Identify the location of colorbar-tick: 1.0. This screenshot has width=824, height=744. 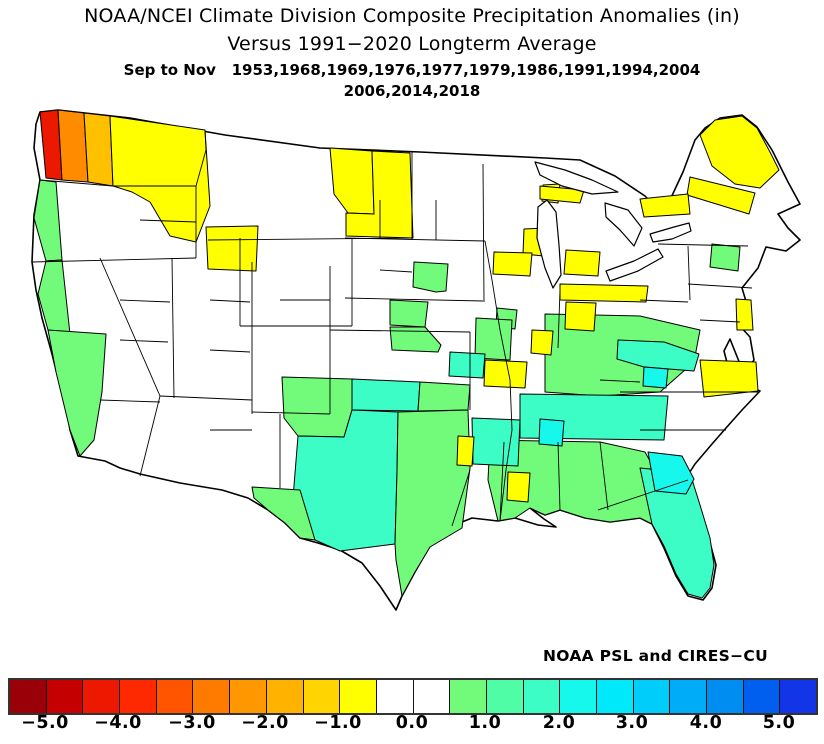
(485, 723).